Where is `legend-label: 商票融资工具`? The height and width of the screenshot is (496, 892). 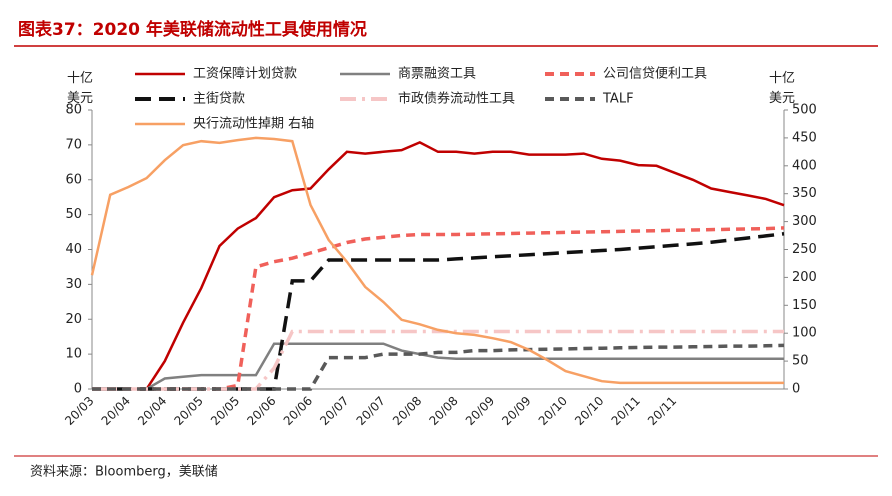
legend-label: 商票融资工具 is located at coordinates (437, 74).